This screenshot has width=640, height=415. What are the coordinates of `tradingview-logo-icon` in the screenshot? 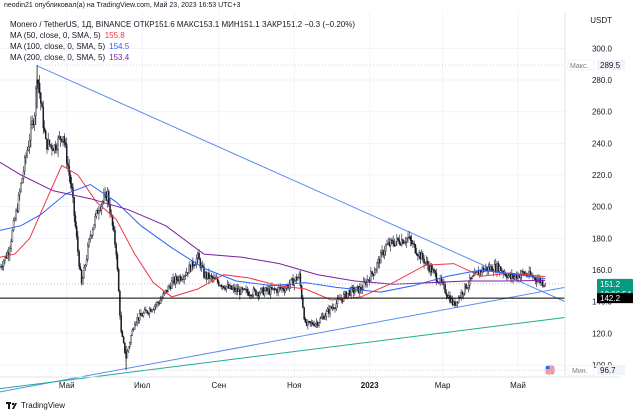 It's located at (11, 405).